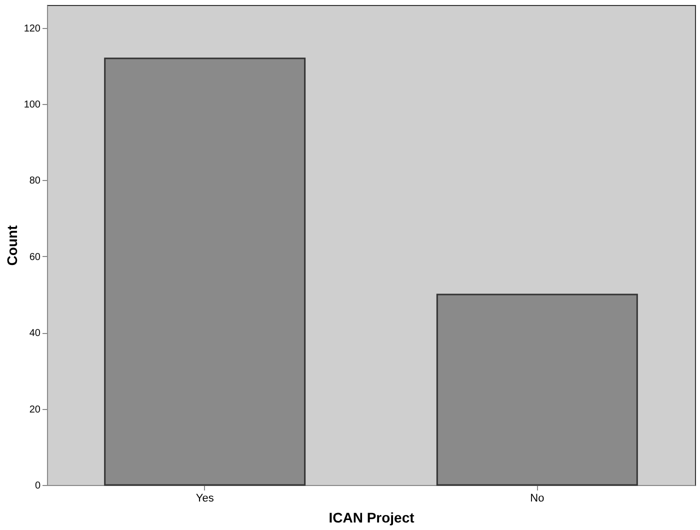  Describe the element at coordinates (35, 257) in the screenshot. I see `y-tick-label: 60` at that location.